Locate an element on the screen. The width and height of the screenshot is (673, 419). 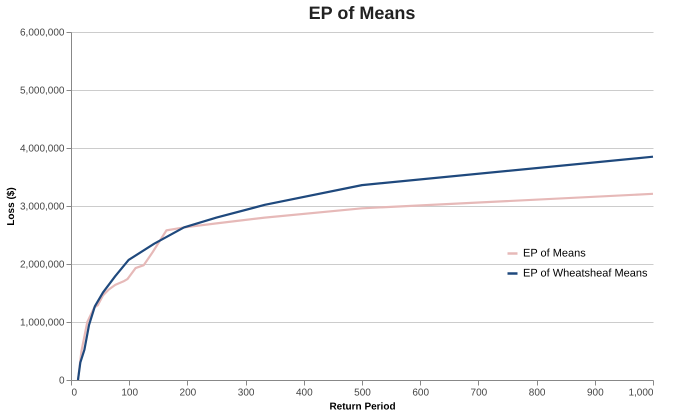
y-tick-label: 3,000,000 is located at coordinates (42, 207).